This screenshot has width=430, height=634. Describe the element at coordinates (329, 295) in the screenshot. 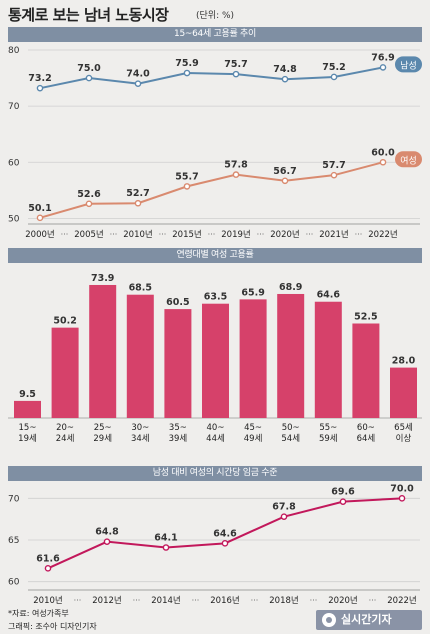

I see `bar-value-label: 64.6` at that location.